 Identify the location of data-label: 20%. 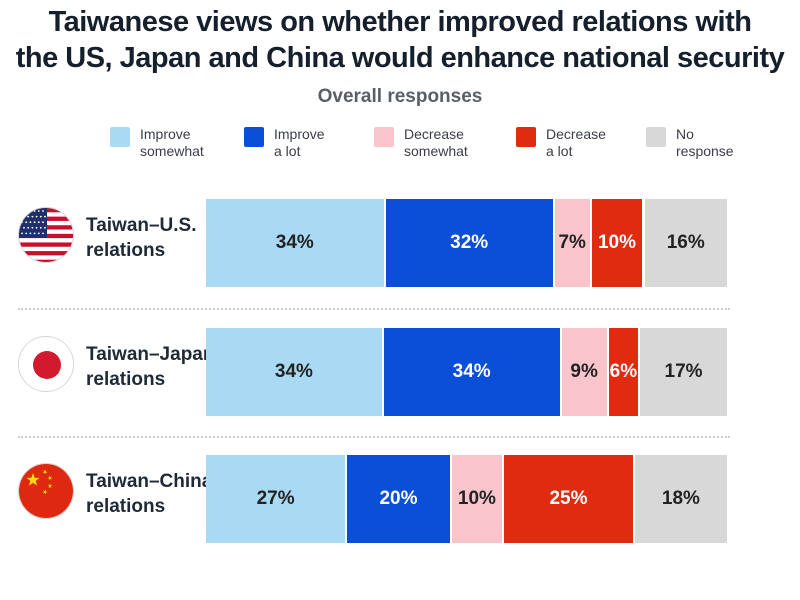
(398, 498).